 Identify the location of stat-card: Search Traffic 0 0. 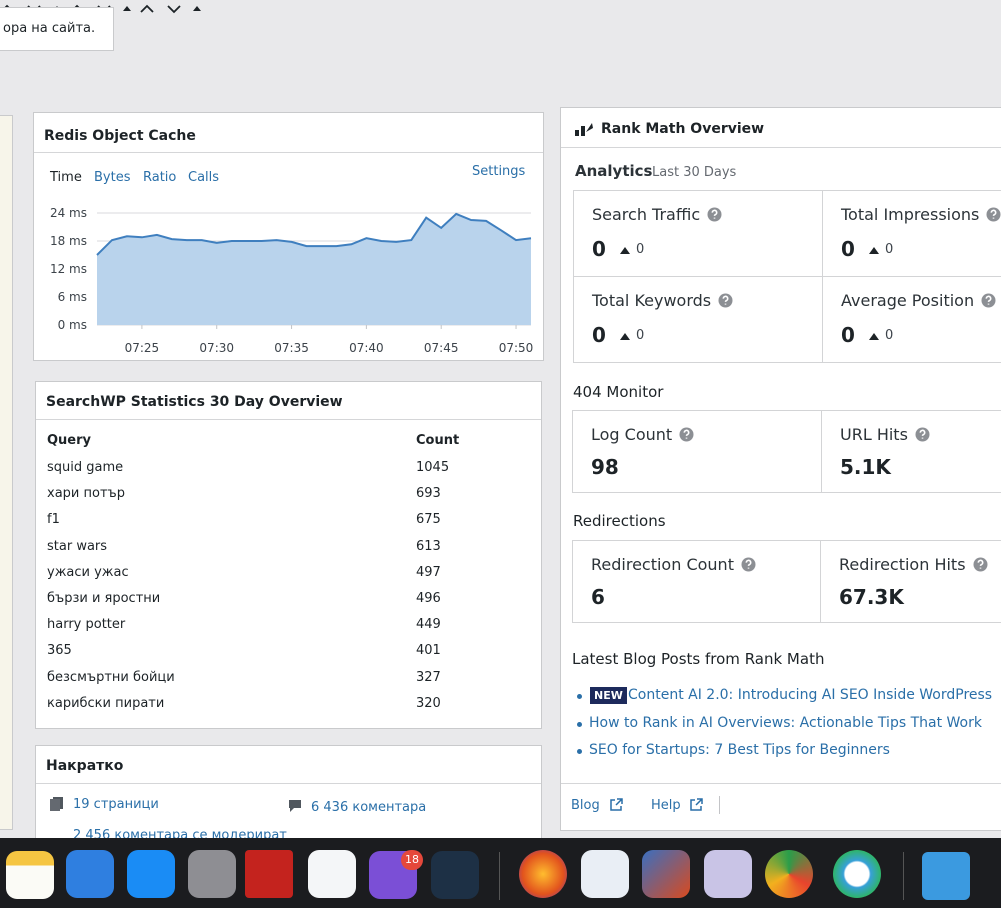
(698, 233).